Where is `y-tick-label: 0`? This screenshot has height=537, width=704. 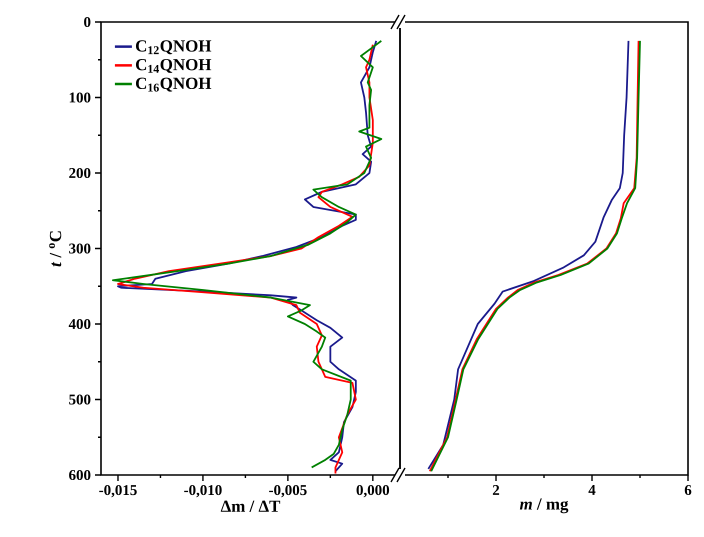 y-tick-label: 0 is located at coordinates (87, 22).